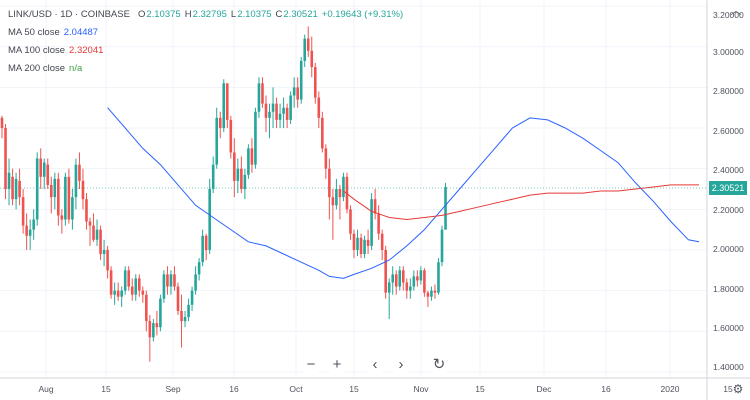 The height and width of the screenshot is (400, 750). Describe the element at coordinates (34, 33) in the screenshot. I see `indicator-label: MA 50 close` at that location.